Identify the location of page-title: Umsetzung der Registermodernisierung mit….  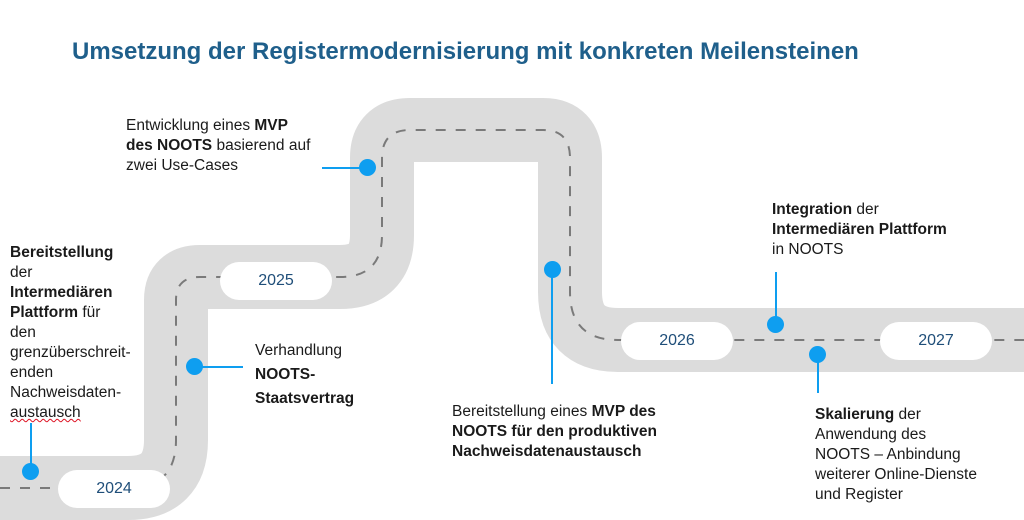
(465, 51).